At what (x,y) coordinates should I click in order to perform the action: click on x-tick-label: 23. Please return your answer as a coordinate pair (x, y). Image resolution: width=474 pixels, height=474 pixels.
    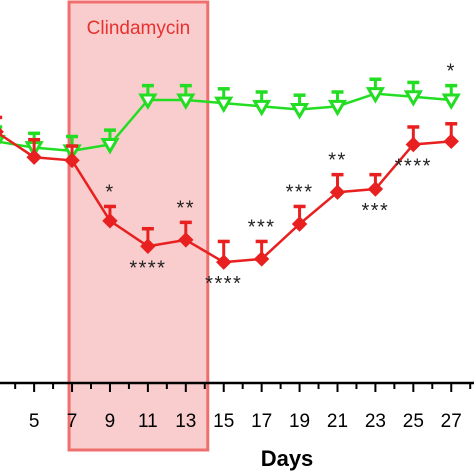
    Looking at the image, I should click on (375, 421).